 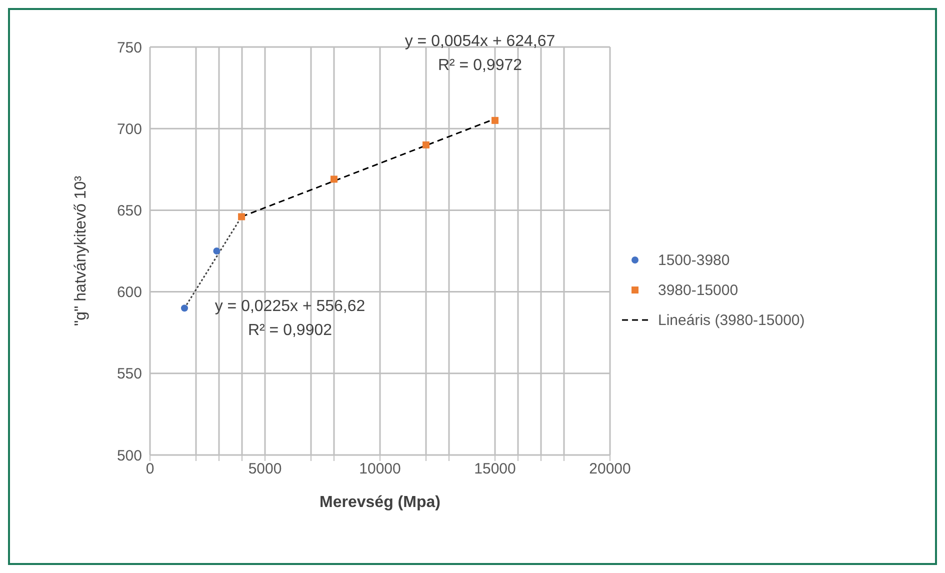 What do you see at coordinates (129, 129) in the screenshot?
I see `y-tick-label: 700` at bounding box center [129, 129].